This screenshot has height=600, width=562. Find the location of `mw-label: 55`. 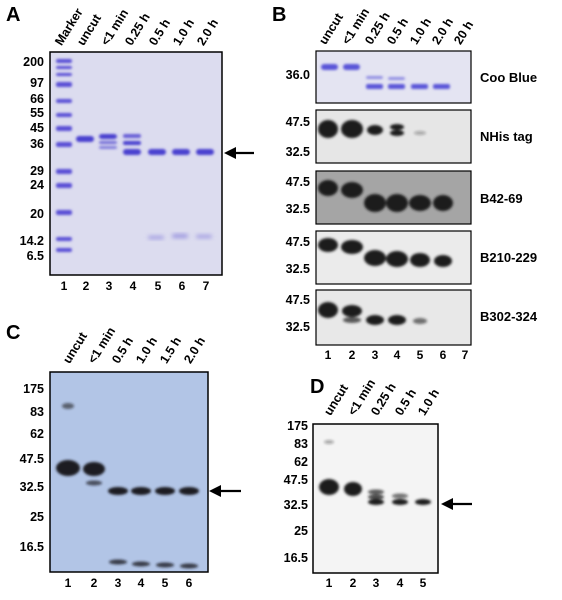

mw-label: 55 is located at coordinates (37, 113).